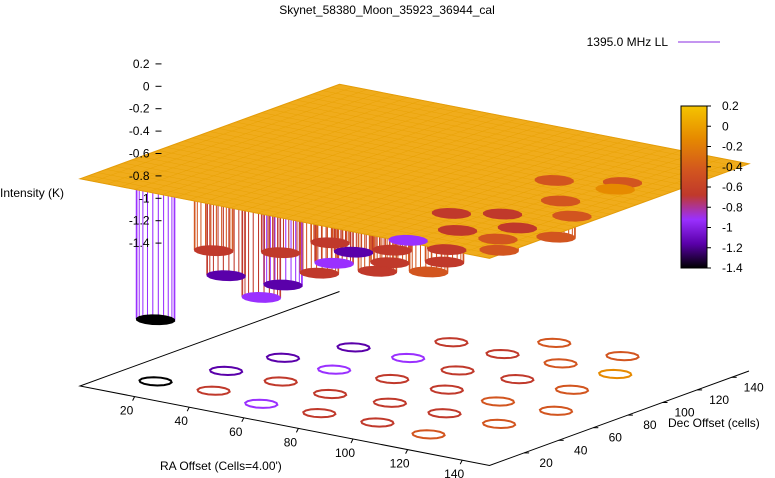 The width and height of the screenshot is (775, 478). Describe the element at coordinates (139, 243) in the screenshot. I see `z-tick-label: -1.4` at that location.